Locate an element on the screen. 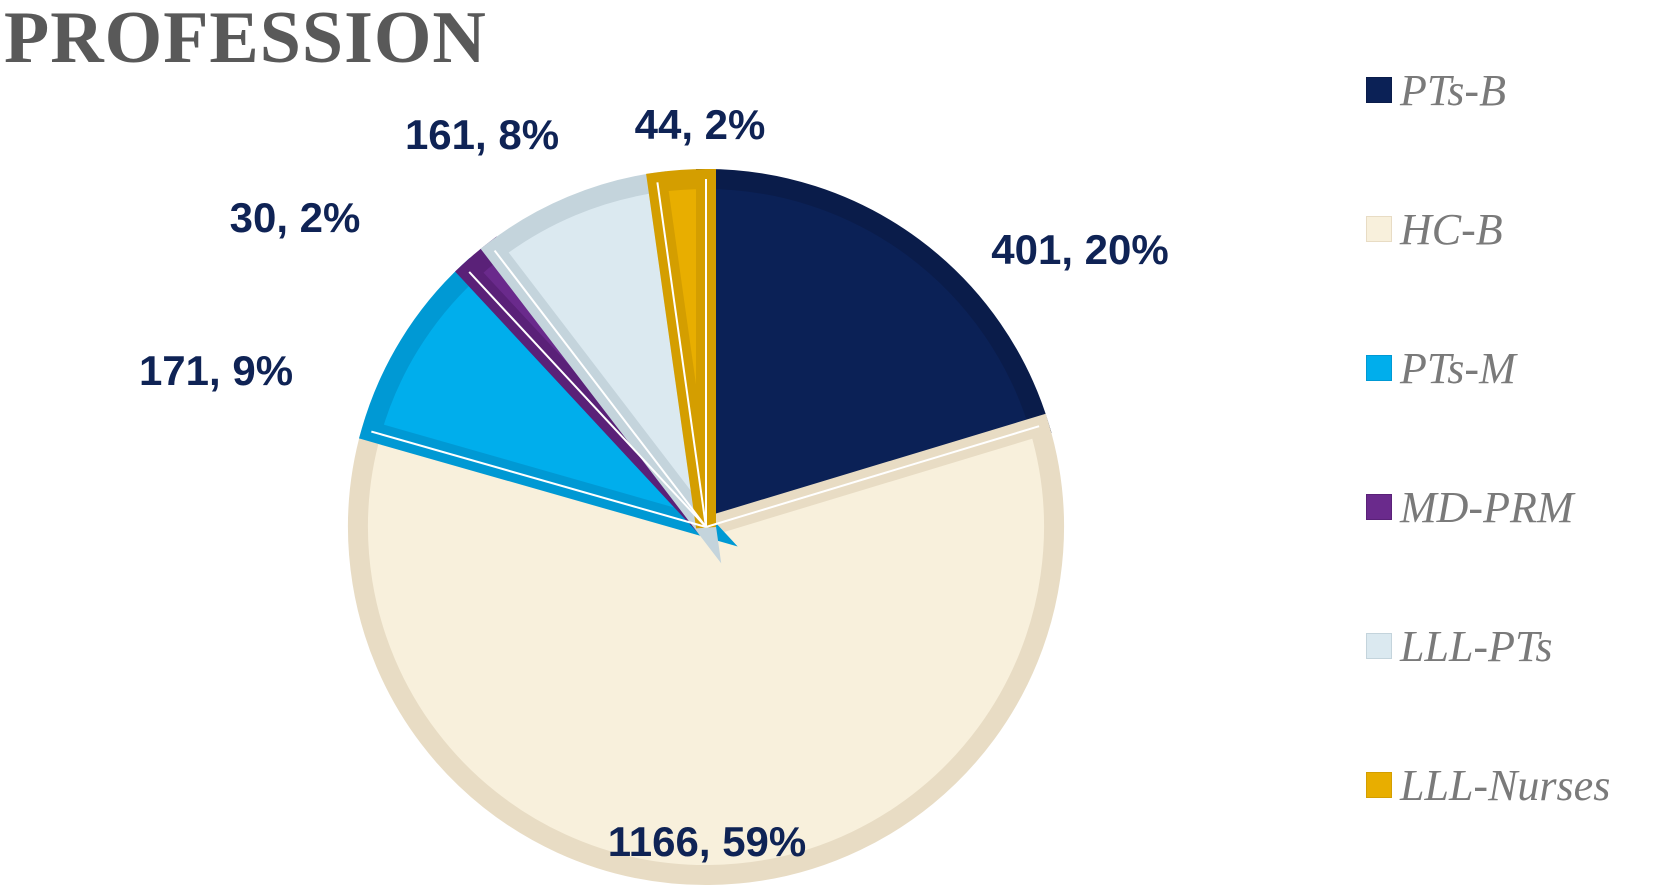  legend-item-lll-pts: LLL-PTs is located at coordinates (1459, 646).